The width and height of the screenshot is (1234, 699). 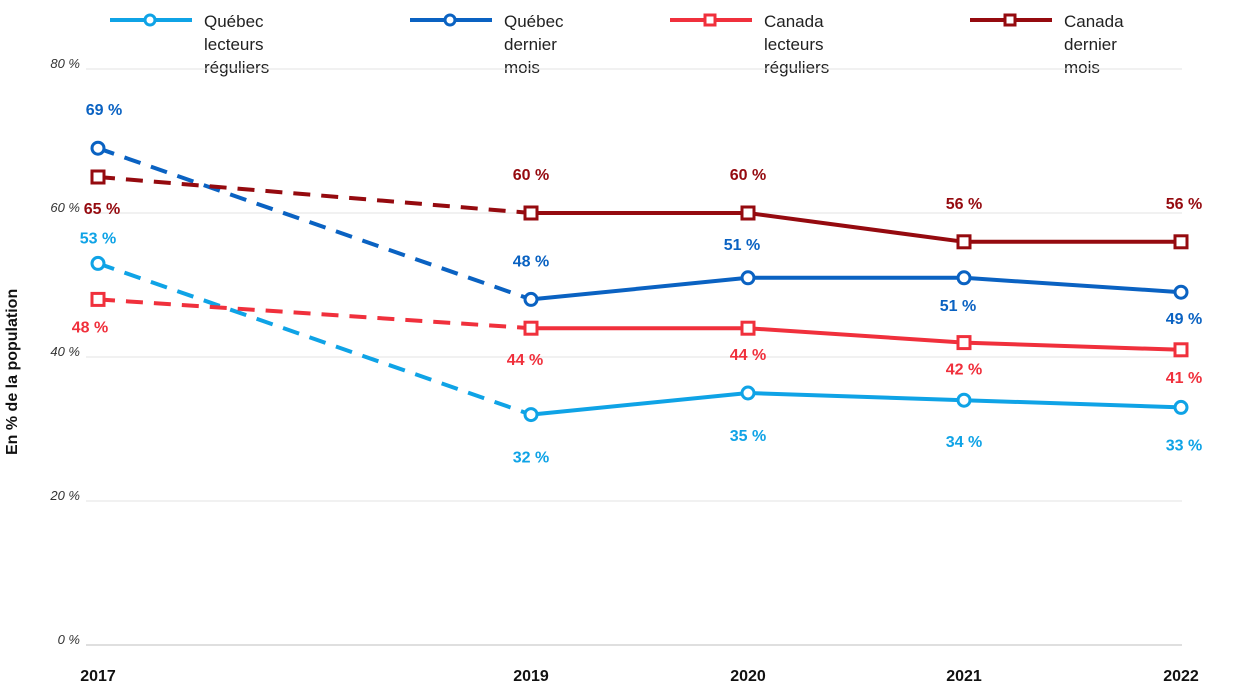 I want to click on y-tick-label: 60 %, so click(x=65, y=207).